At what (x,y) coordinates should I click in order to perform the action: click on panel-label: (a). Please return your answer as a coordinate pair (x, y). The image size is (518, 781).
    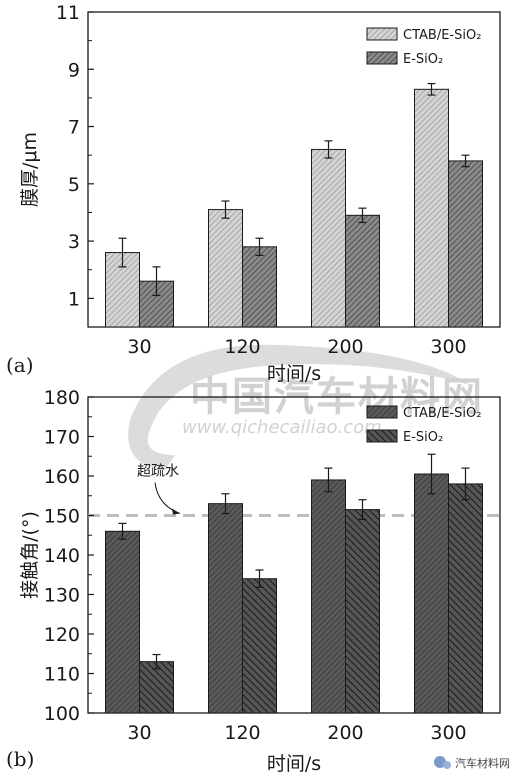
    Looking at the image, I should click on (20, 365).